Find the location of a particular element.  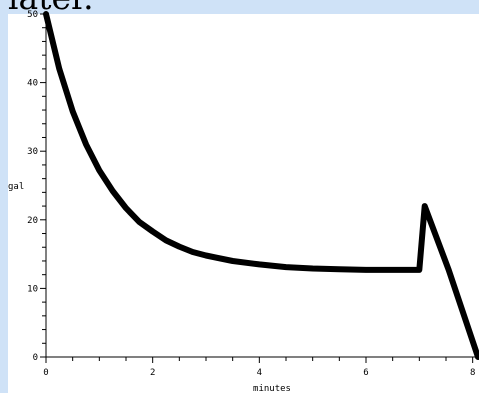

y-tick-label: 30 is located at coordinates (32, 152).